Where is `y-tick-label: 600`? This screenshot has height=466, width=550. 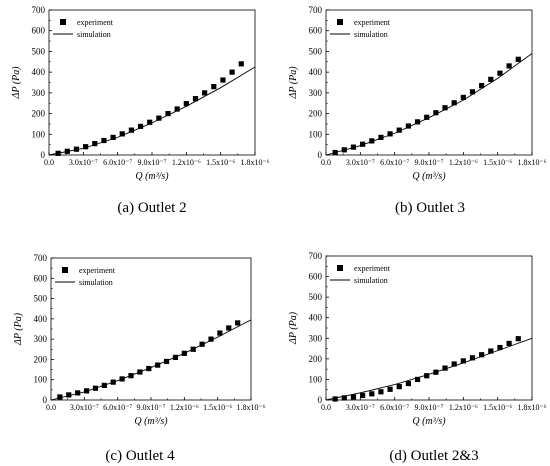 y-tick-label: 600 is located at coordinates (316, 277).